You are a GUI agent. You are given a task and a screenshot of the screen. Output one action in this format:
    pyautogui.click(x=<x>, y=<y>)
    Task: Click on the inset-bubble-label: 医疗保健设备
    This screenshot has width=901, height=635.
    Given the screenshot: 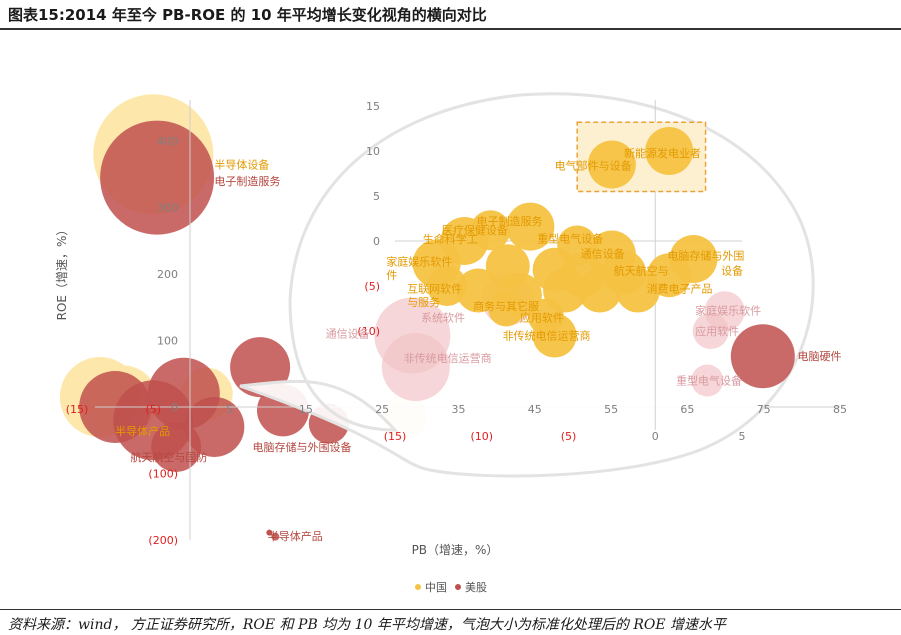 What is the action you would take?
    pyautogui.click(x=475, y=230)
    